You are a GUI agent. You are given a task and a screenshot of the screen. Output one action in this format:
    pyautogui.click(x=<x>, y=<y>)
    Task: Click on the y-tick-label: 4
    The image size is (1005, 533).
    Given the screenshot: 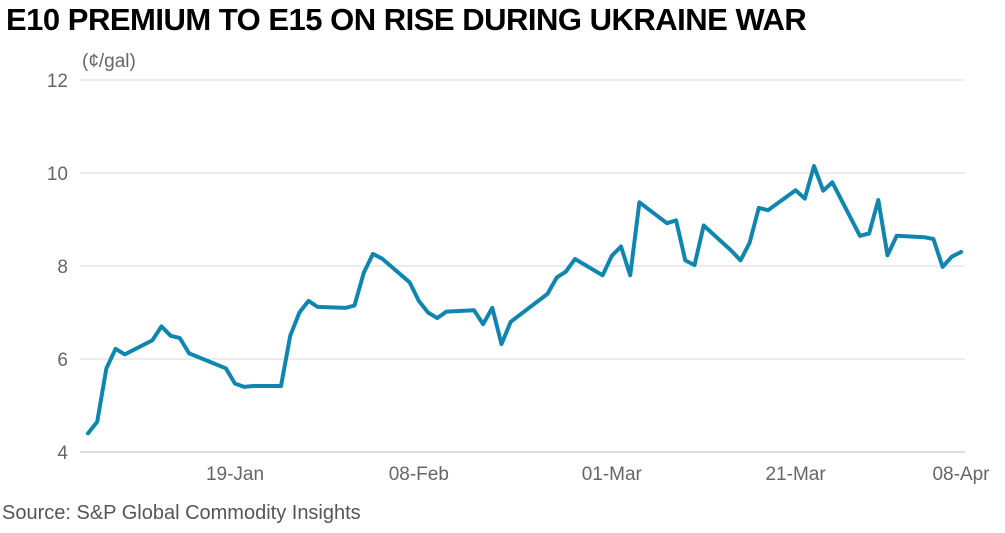 What is the action you would take?
    pyautogui.click(x=62, y=453)
    